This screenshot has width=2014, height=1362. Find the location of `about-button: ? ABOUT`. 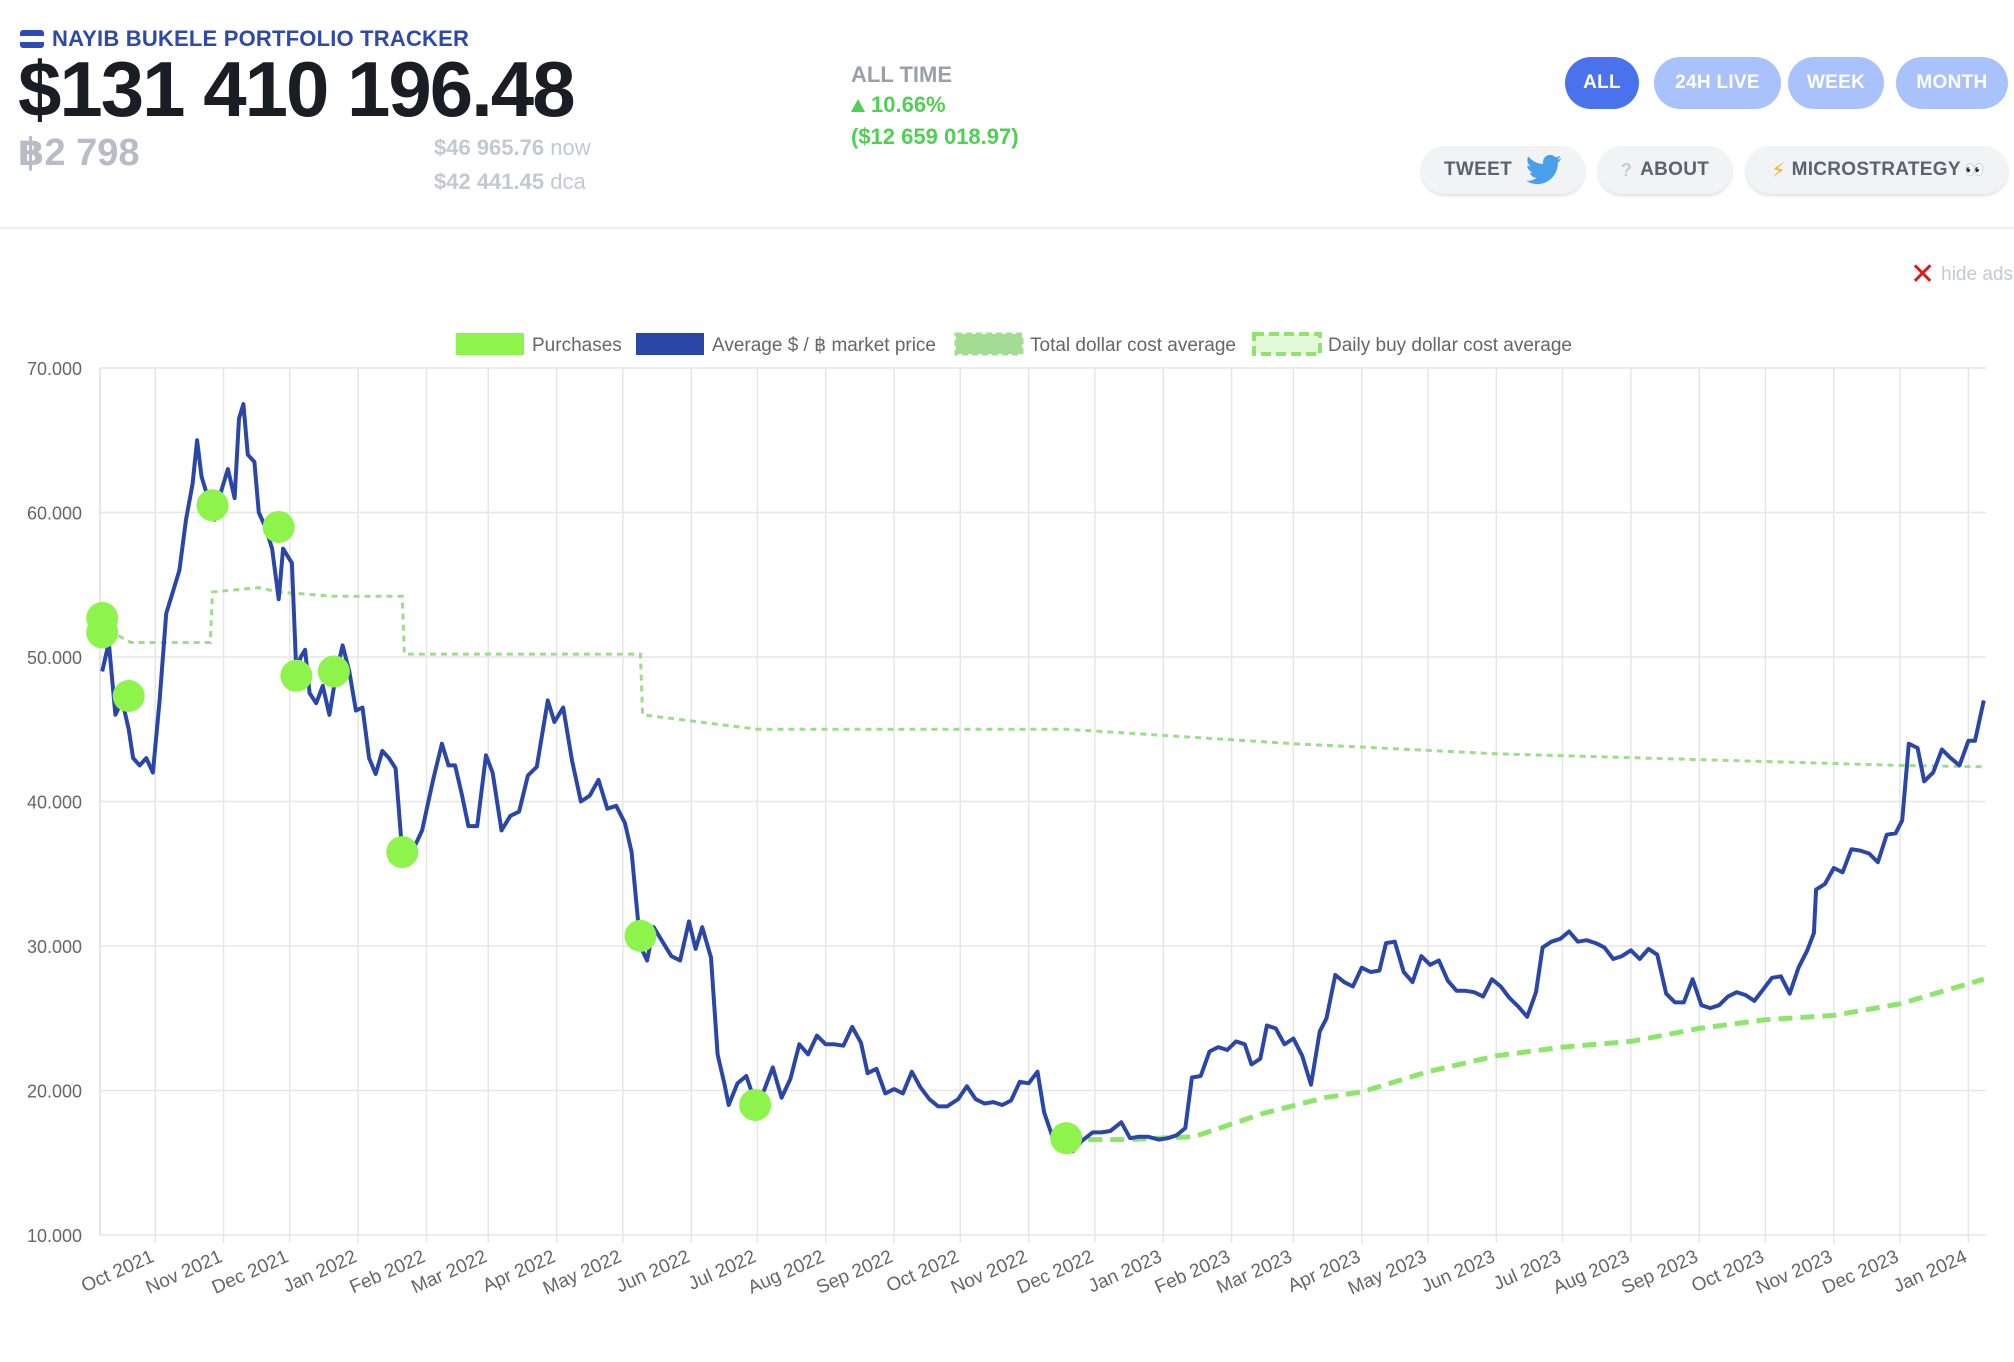

about-button: ? ABOUT is located at coordinates (1665, 170).